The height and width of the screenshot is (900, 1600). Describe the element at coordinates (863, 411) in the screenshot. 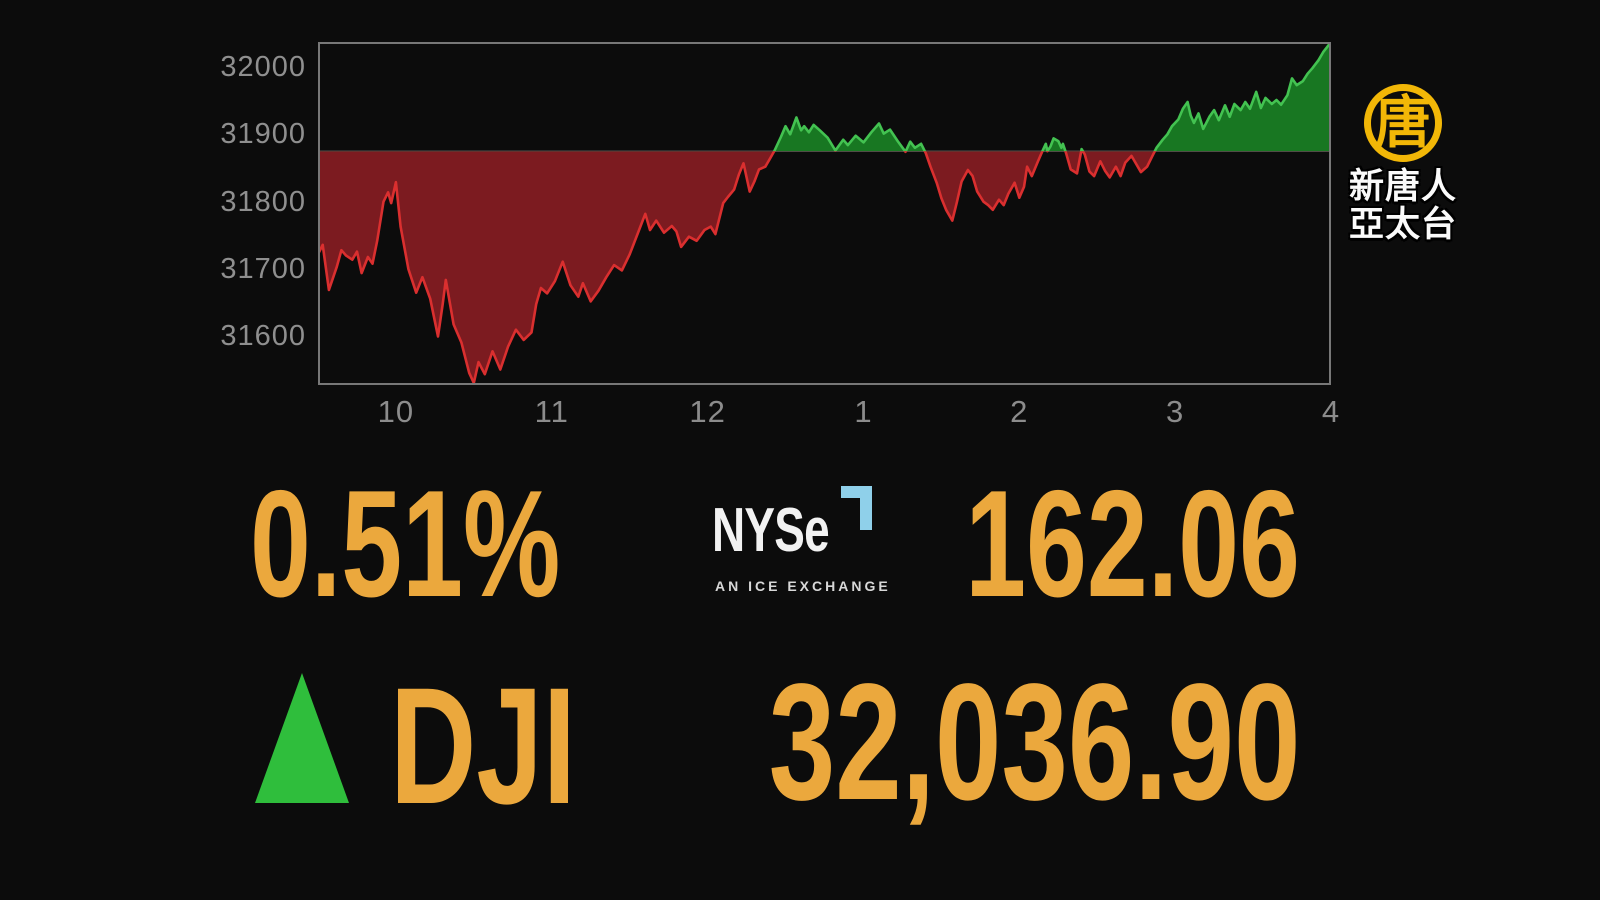

I see `x-tick-label: 1` at that location.